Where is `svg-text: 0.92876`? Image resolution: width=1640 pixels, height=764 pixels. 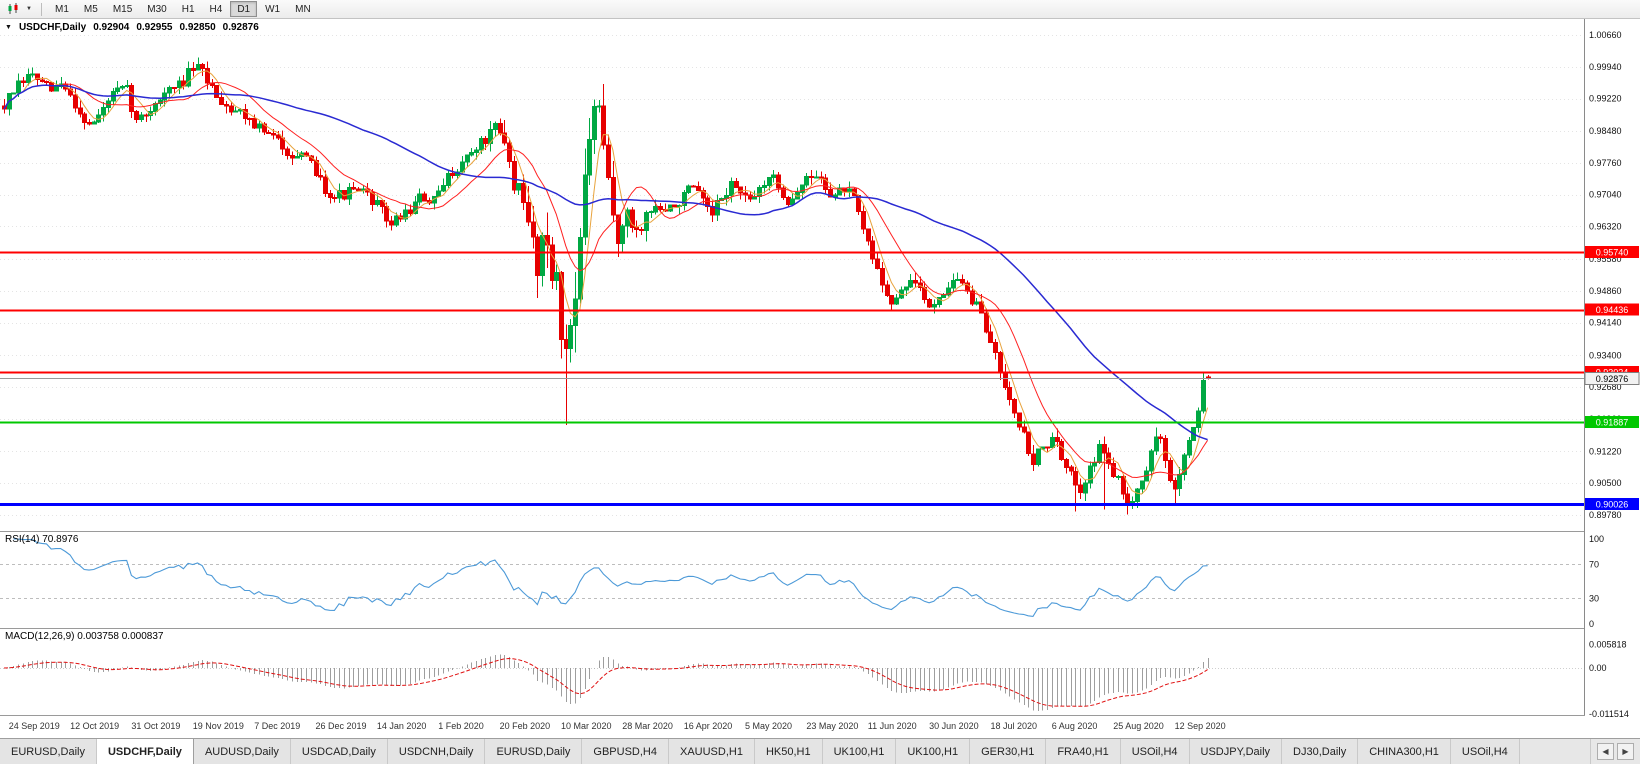
svg-text: 0.92876 is located at coordinates (1612, 379).